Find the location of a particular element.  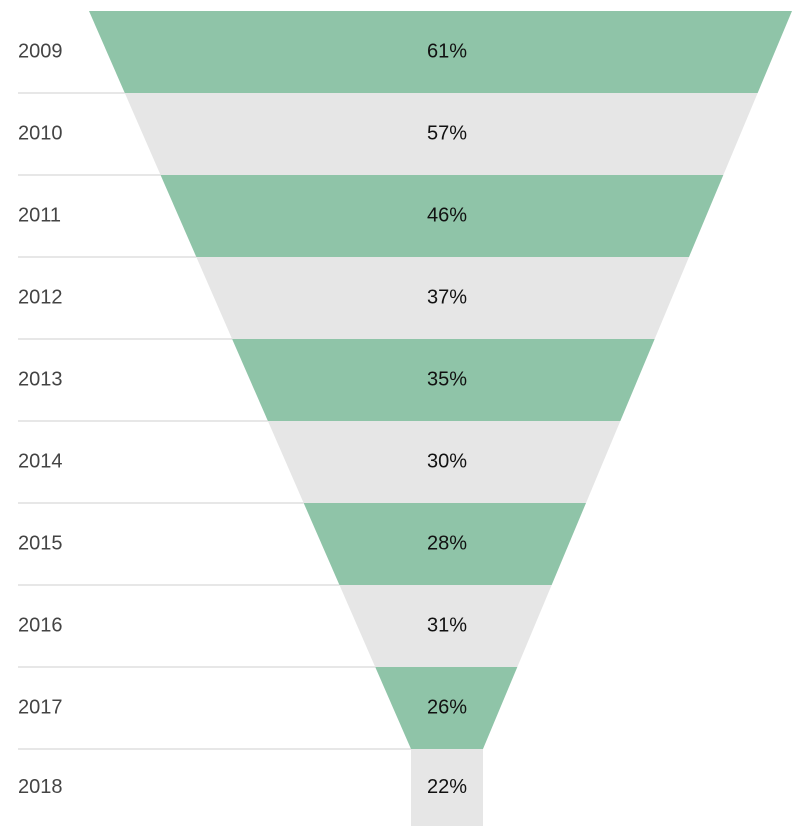

category-label: 2018 is located at coordinates (40, 787).